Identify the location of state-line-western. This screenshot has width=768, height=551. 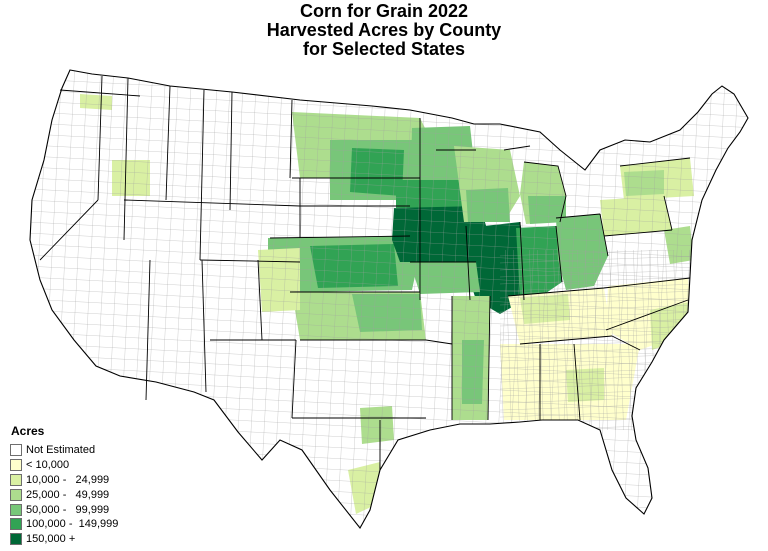
(176, 168).